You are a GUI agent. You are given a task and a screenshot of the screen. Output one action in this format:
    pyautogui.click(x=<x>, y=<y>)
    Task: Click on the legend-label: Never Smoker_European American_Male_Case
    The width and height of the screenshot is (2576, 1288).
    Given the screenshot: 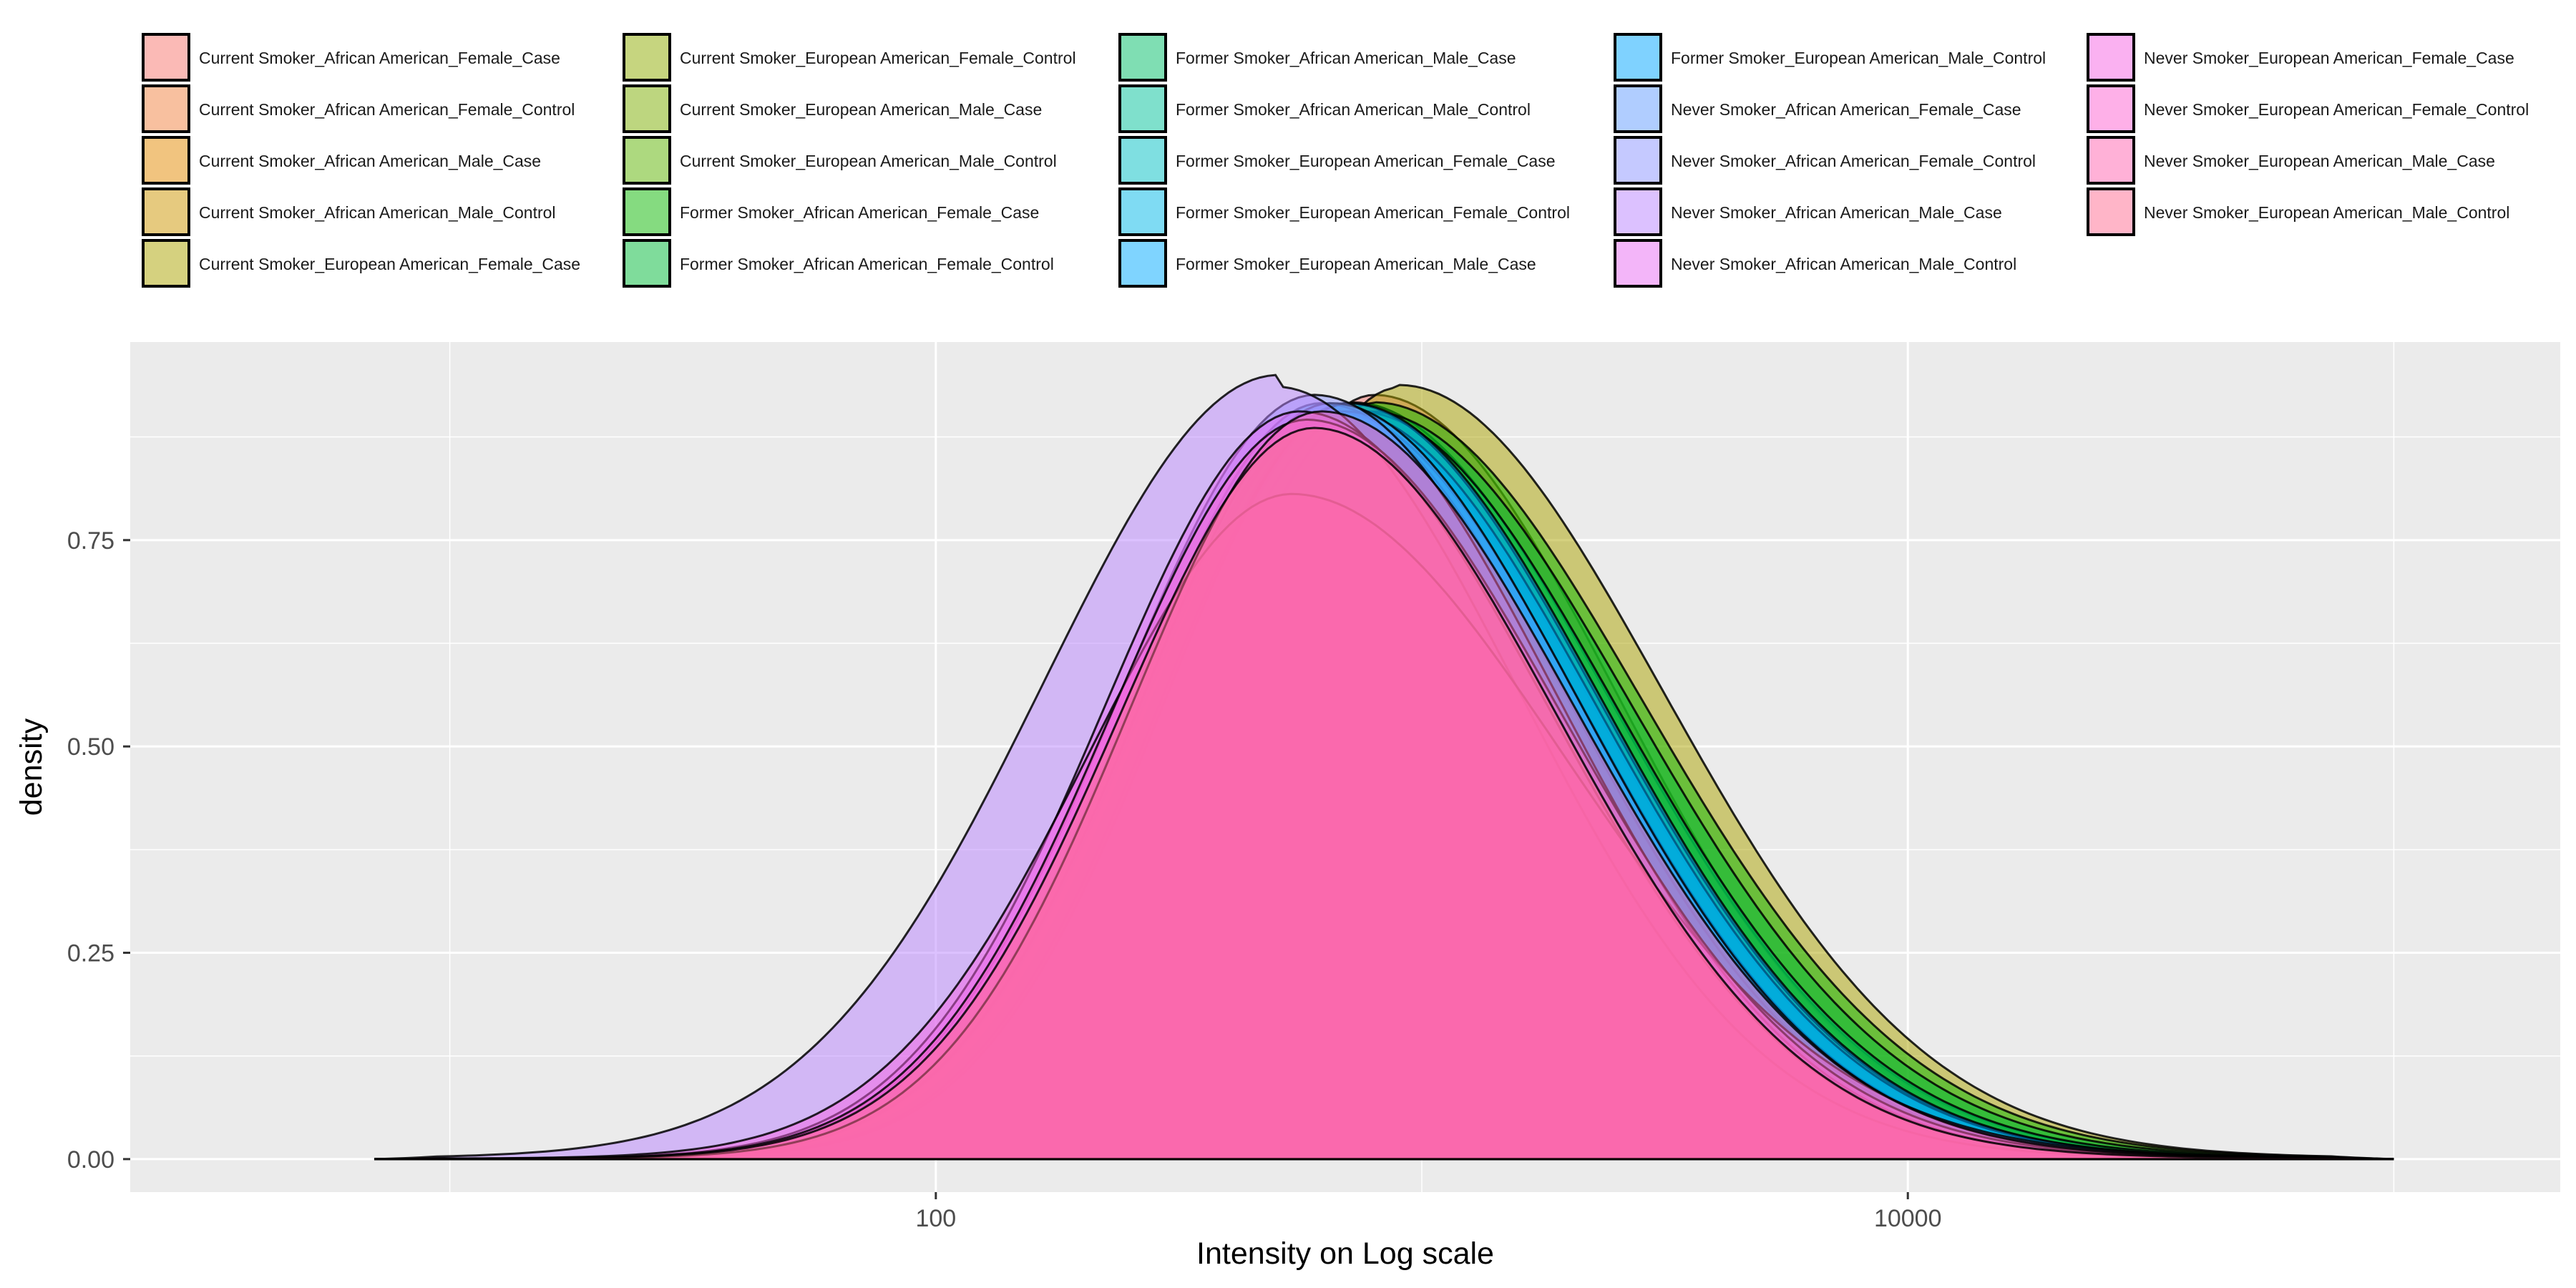 What is the action you would take?
    pyautogui.click(x=2319, y=161)
    